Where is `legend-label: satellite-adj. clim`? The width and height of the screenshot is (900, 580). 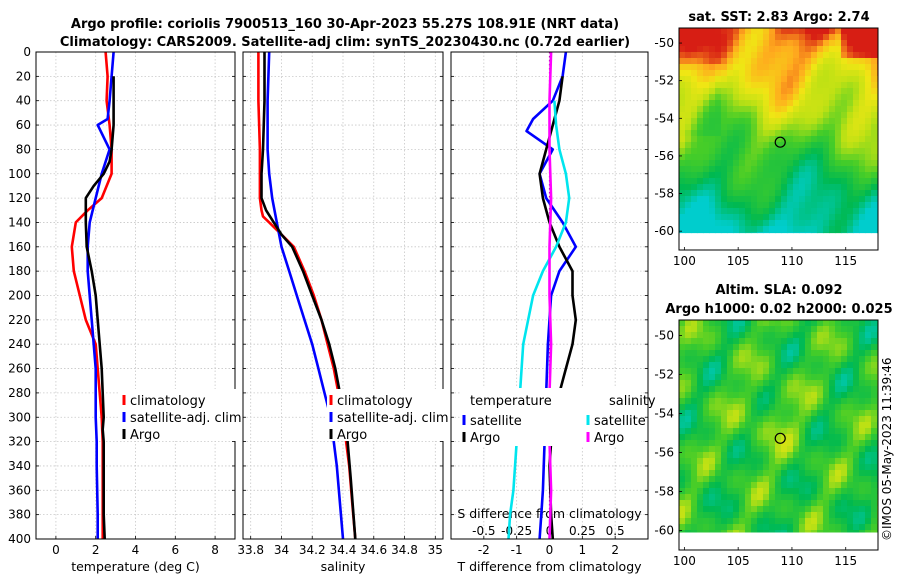 legend-label: satellite-adj. clim is located at coordinates (186, 418).